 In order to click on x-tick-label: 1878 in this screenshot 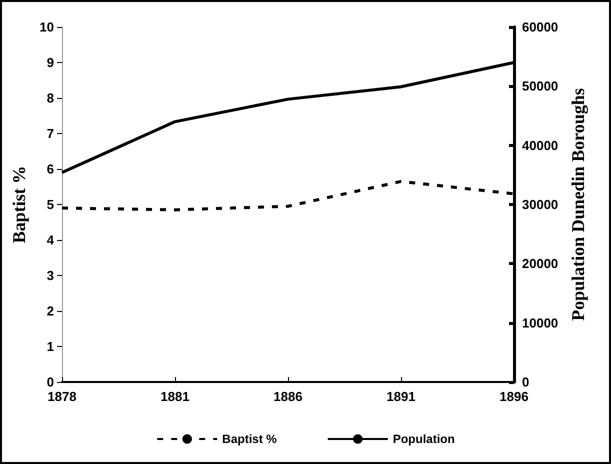, I will do `click(62, 396)`.